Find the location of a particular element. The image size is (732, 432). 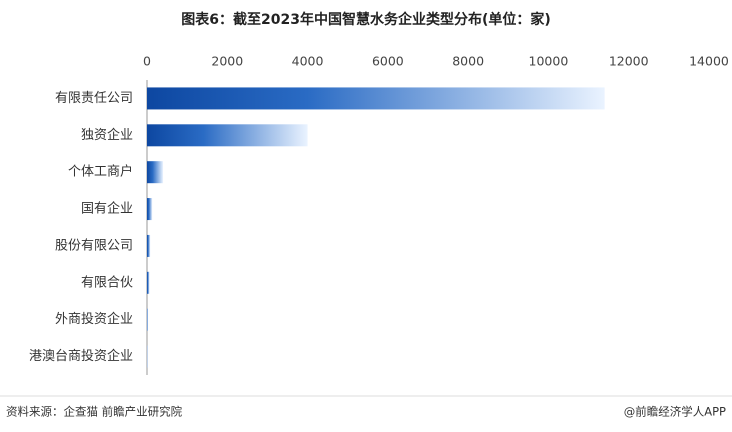

x-tick-label: 6000 is located at coordinates (388, 61).